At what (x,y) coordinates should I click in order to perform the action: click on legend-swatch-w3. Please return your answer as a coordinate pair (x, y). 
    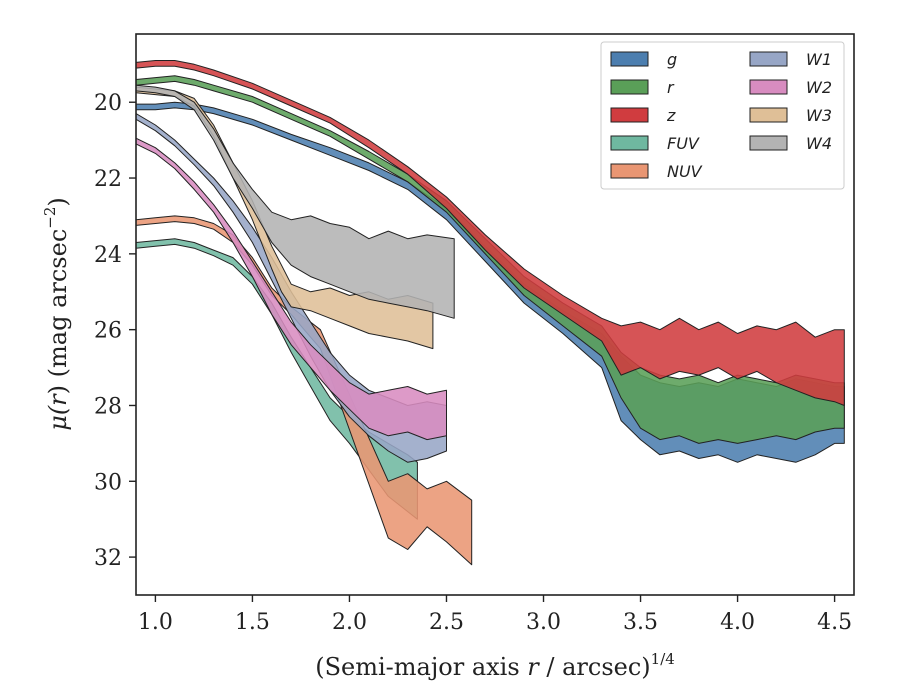
    Looking at the image, I should click on (768, 115).